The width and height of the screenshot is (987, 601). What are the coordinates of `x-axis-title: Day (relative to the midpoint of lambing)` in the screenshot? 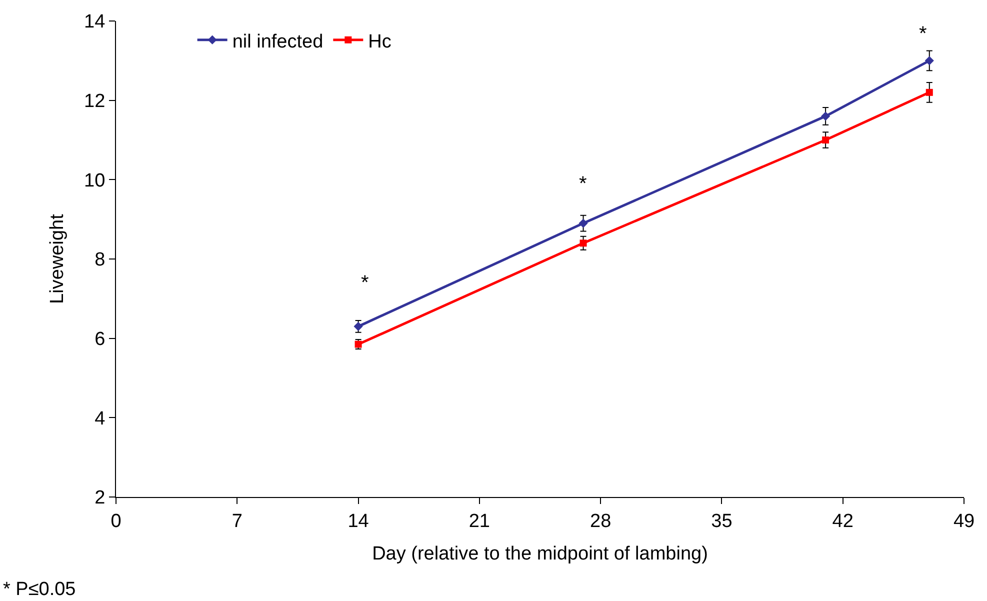 It's located at (540, 554).